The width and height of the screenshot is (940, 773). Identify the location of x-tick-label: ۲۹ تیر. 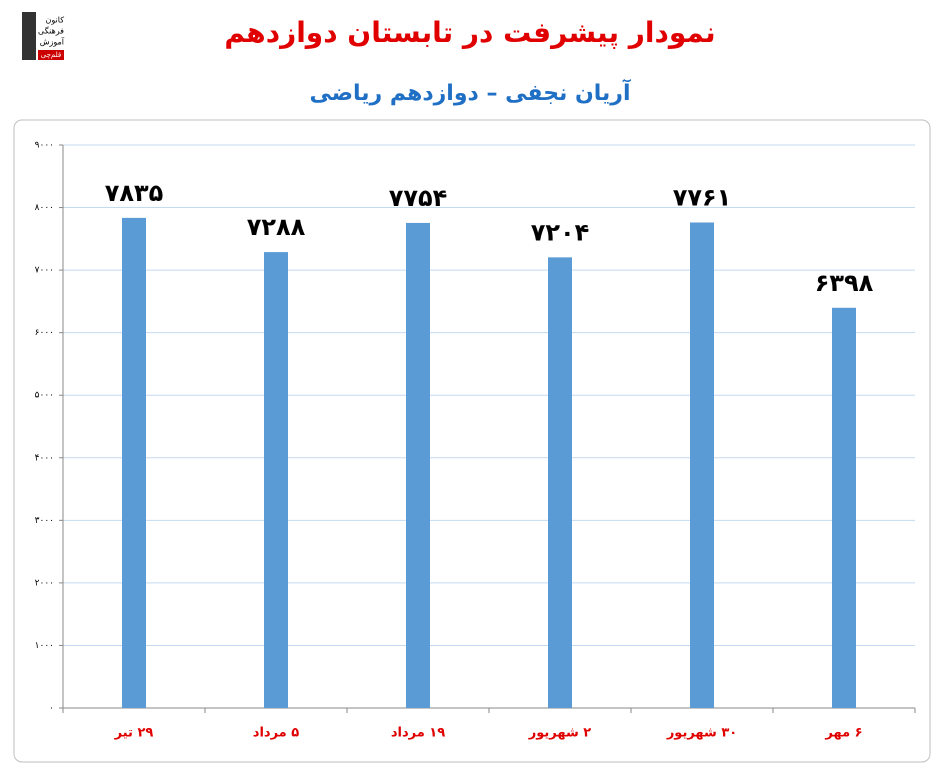
(134, 733).